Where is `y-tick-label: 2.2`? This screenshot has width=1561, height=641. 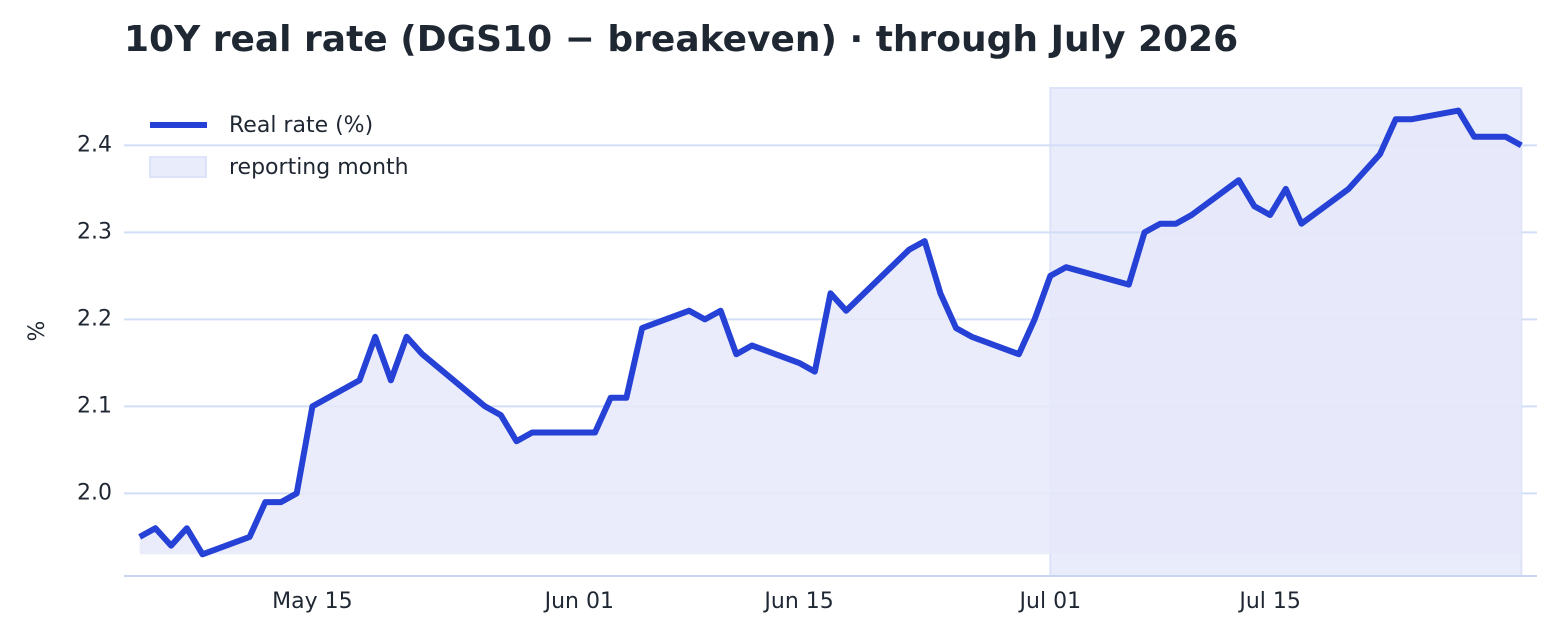 y-tick-label: 2.2 is located at coordinates (94, 318).